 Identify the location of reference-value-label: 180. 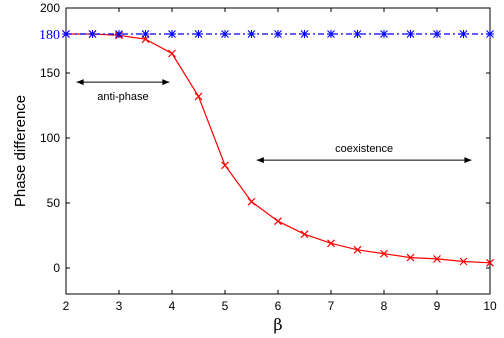
(49, 35).